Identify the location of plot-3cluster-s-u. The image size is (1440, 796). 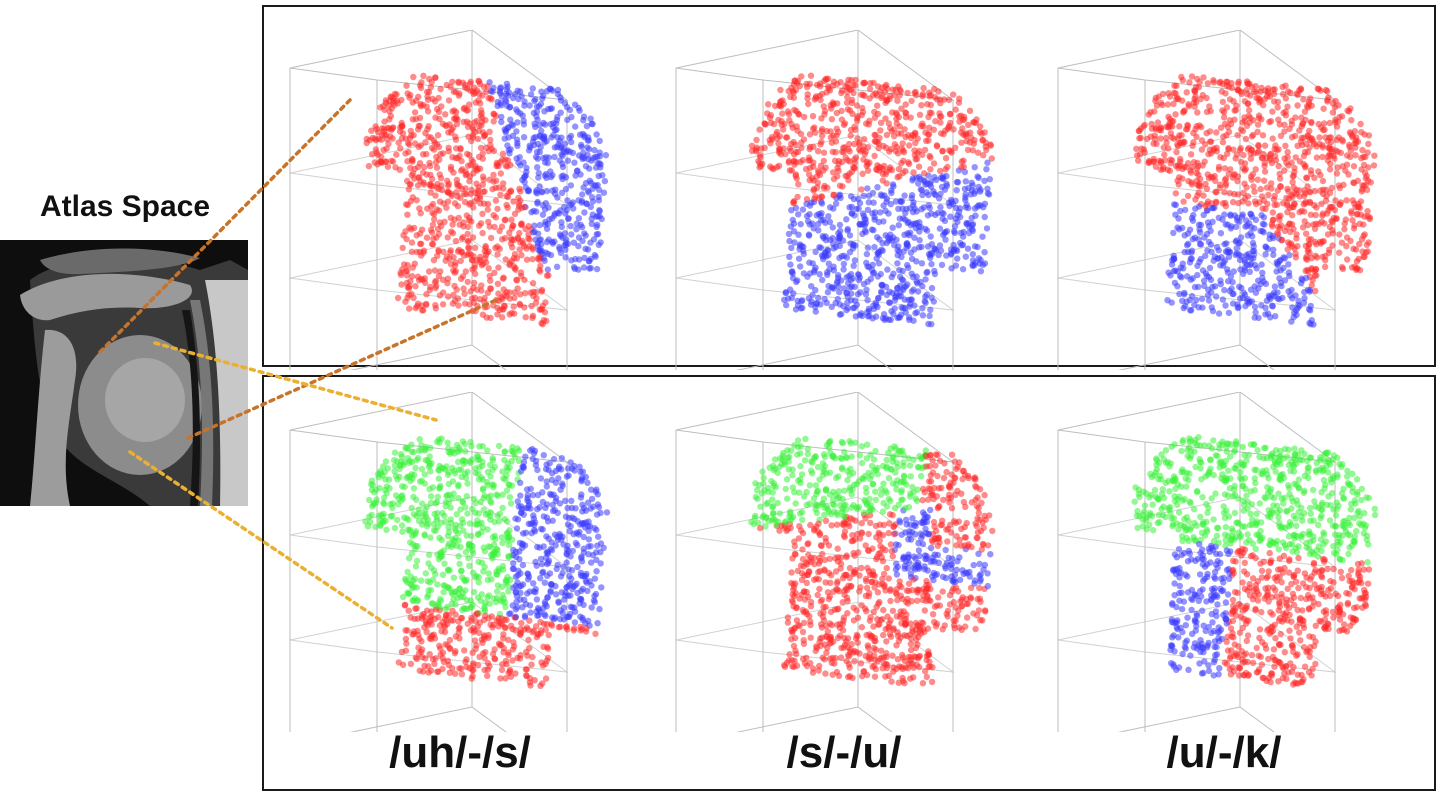
(848, 562).